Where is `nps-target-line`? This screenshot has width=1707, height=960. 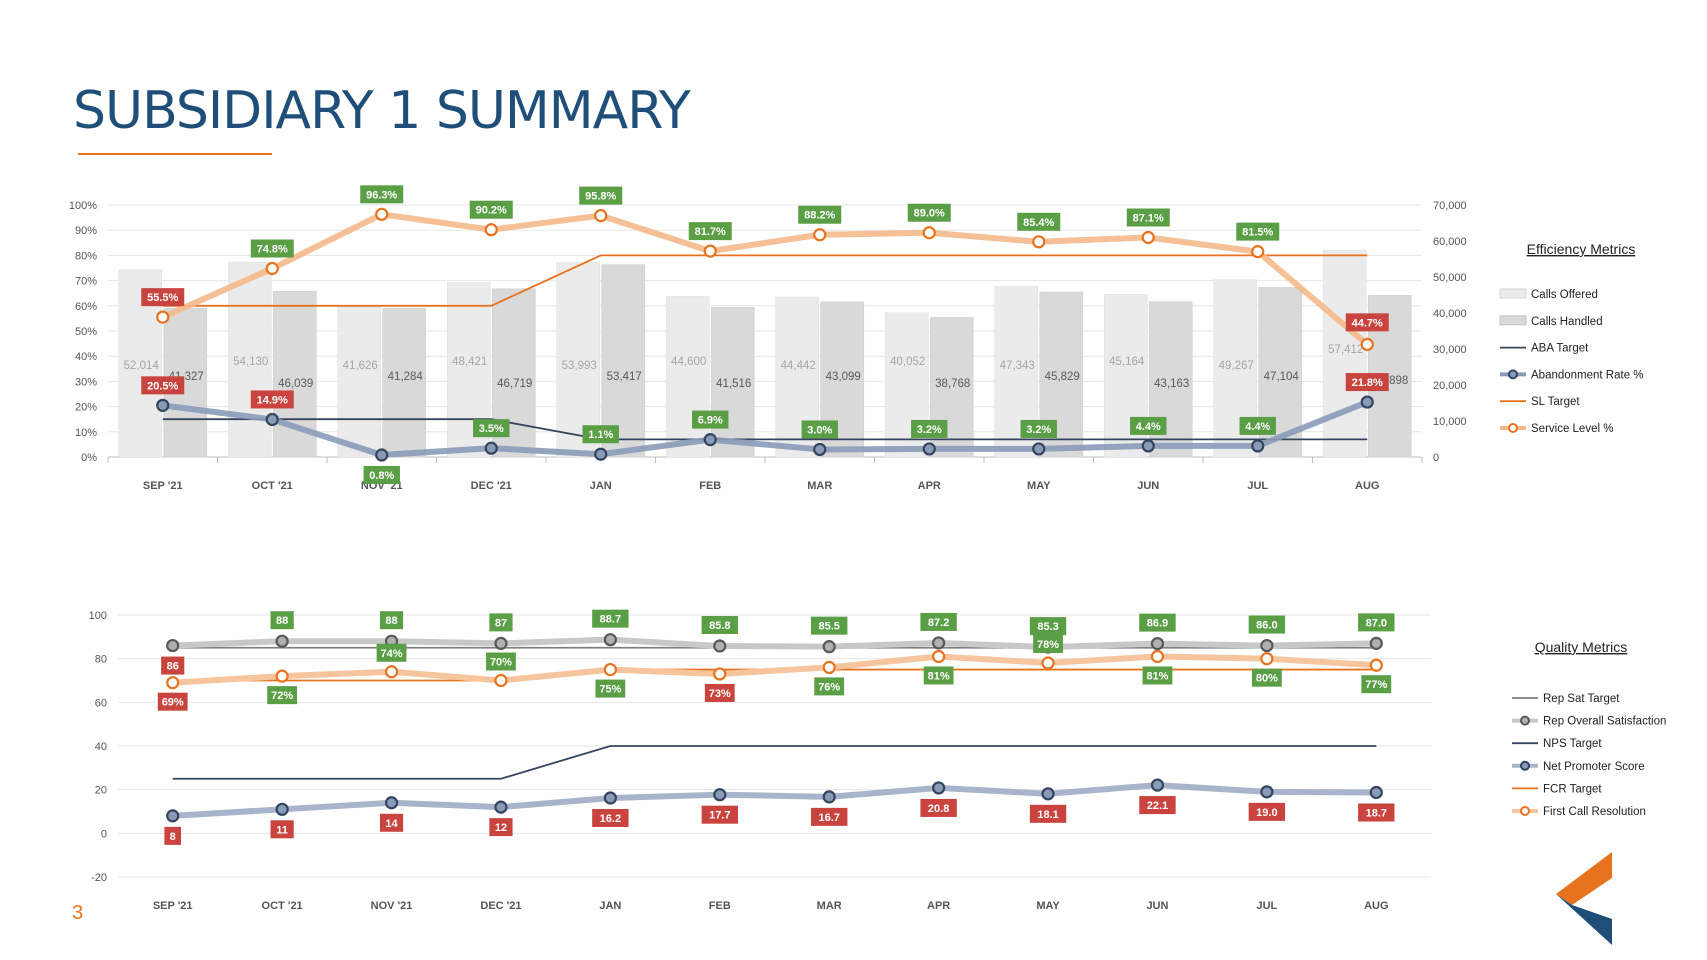 nps-target-line is located at coordinates (774, 762).